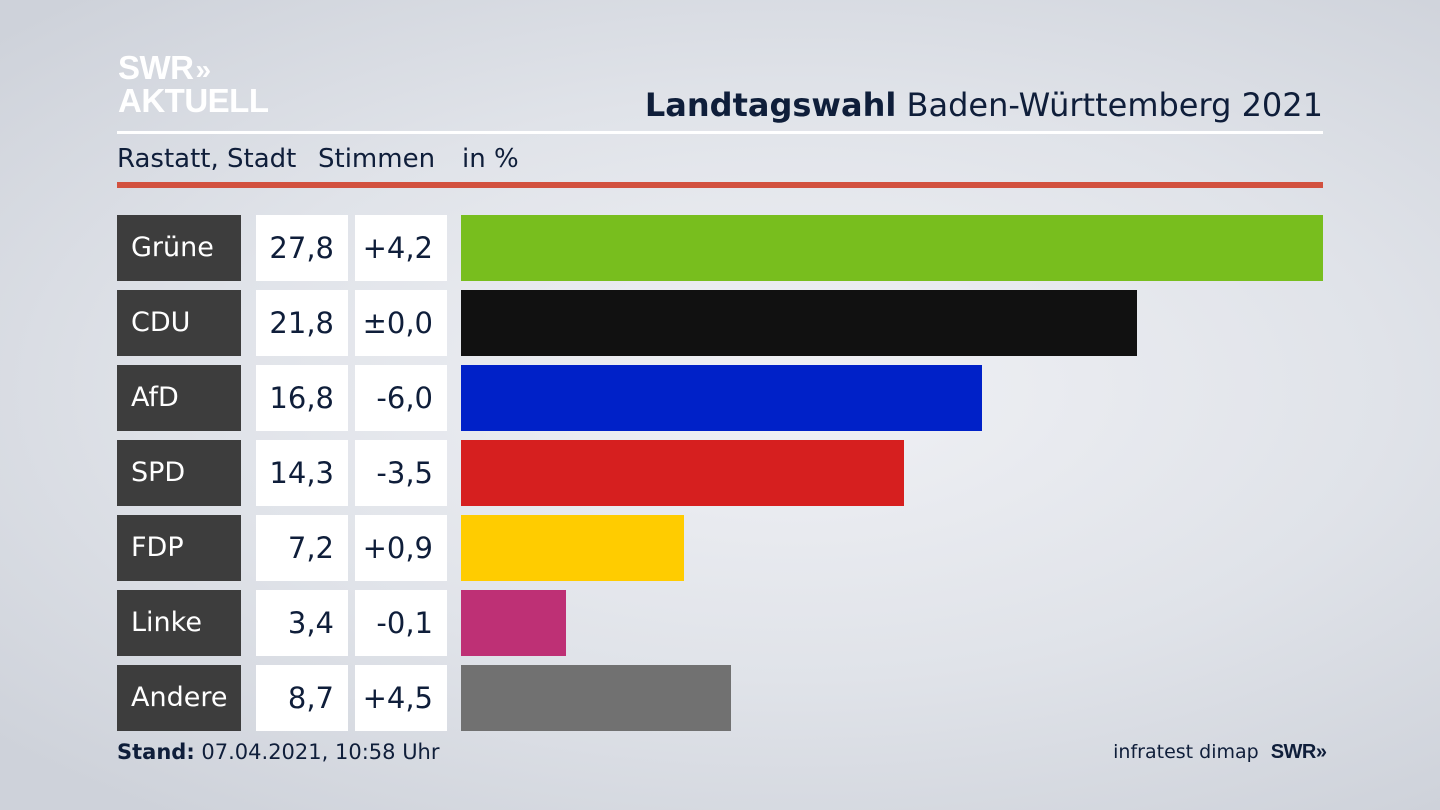 The image size is (1440, 810). What do you see at coordinates (770, 105) in the screenshot?
I see `title-bold: Landtagswahl` at bounding box center [770, 105].